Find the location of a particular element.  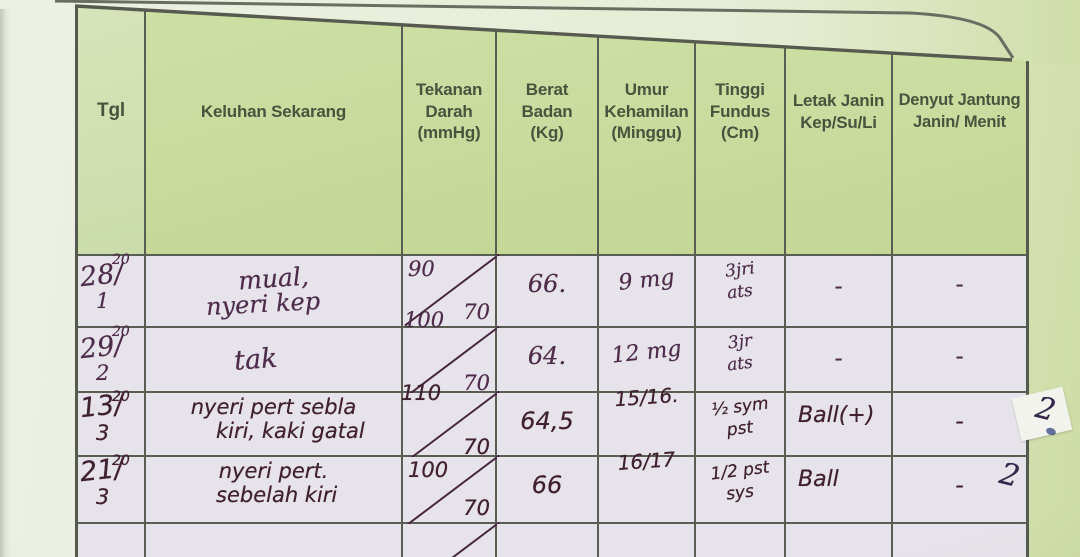

col-header-keluhan-label: Keluhan Sekarang is located at coordinates (273, 111).